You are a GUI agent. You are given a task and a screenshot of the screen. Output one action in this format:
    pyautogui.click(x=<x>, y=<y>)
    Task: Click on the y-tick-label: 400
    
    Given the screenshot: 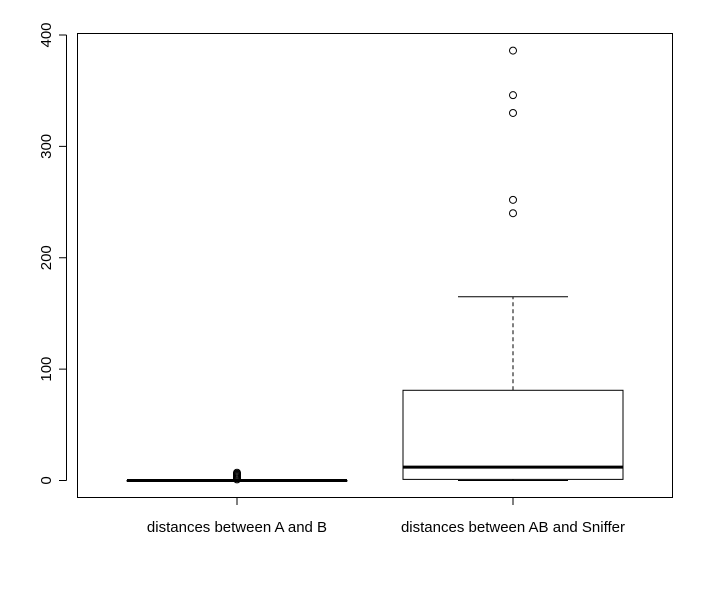 What is the action you would take?
    pyautogui.click(x=46, y=34)
    